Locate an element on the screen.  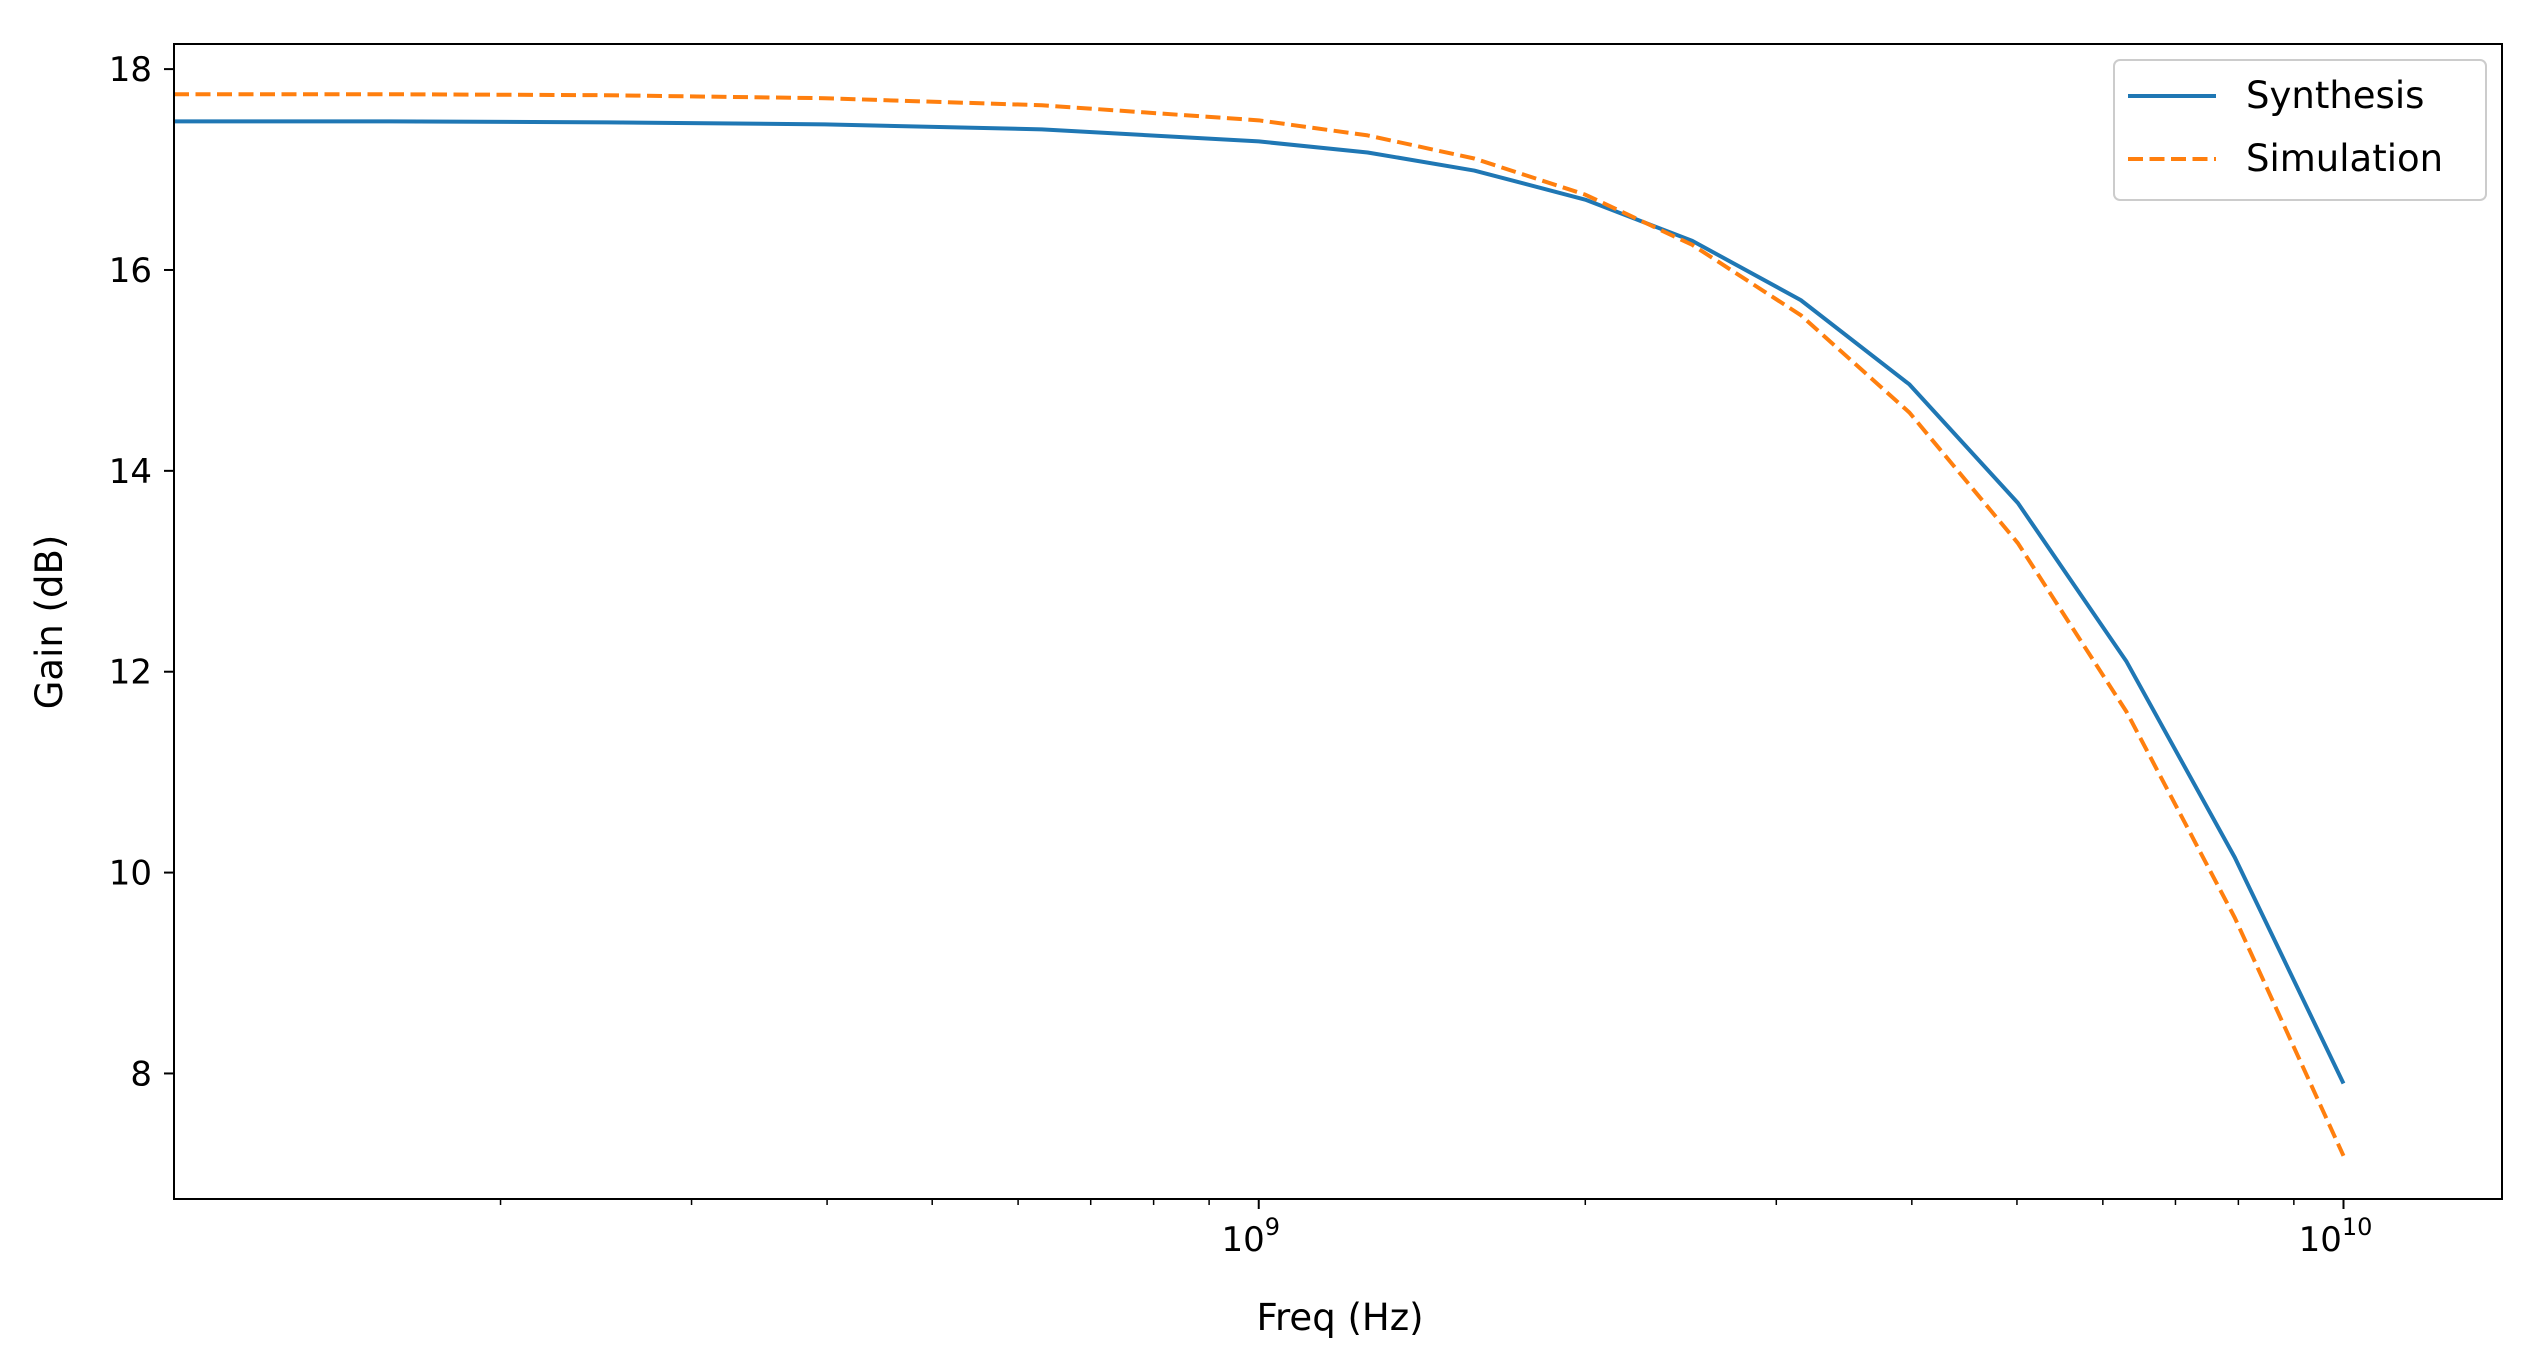
x-axis-label: Freq (Hz) is located at coordinates (1339, 1317).